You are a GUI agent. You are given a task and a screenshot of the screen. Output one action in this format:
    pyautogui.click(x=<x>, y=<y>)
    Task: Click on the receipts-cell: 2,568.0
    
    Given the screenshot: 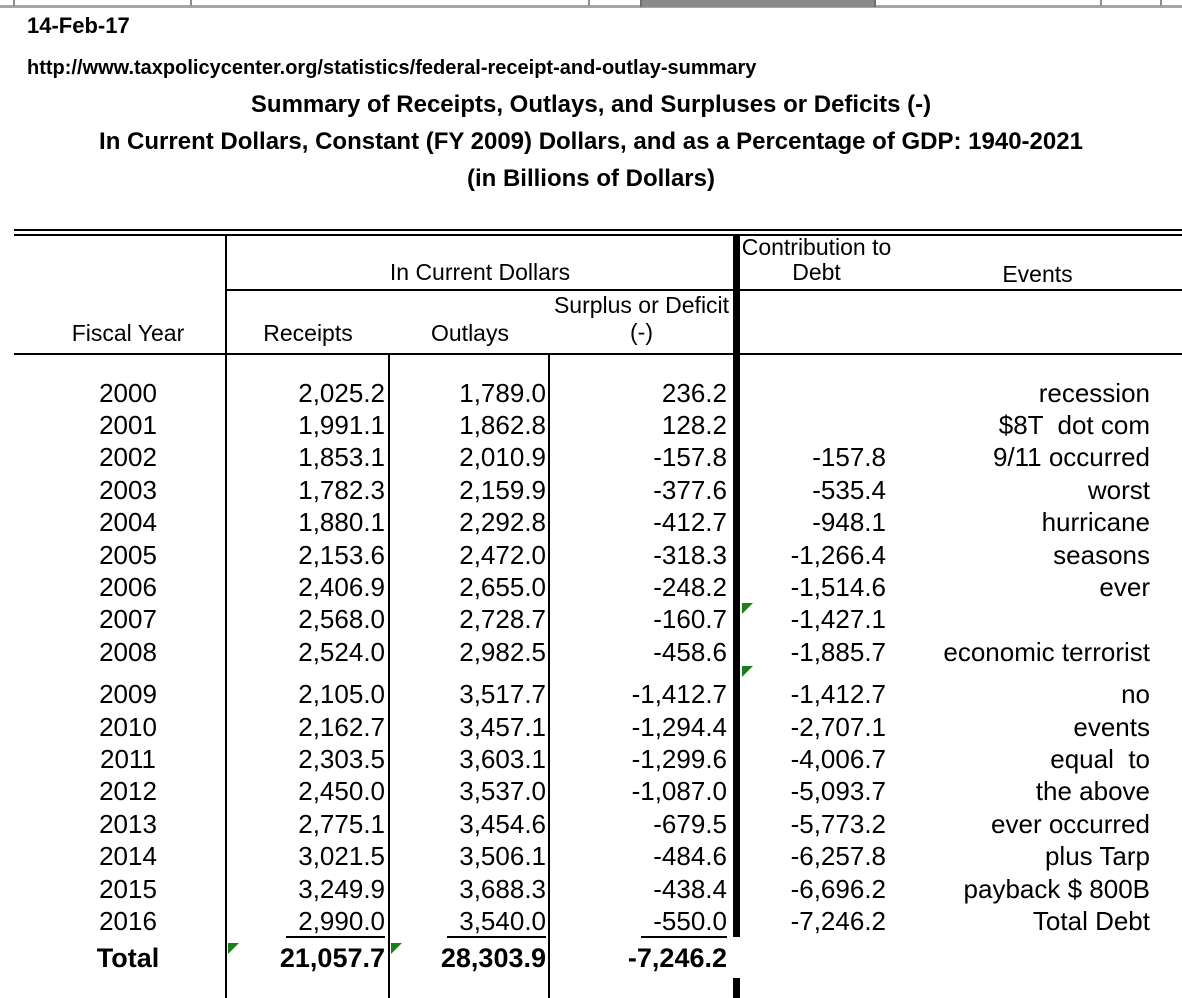 What is the action you would take?
    pyautogui.click(x=341, y=619)
    